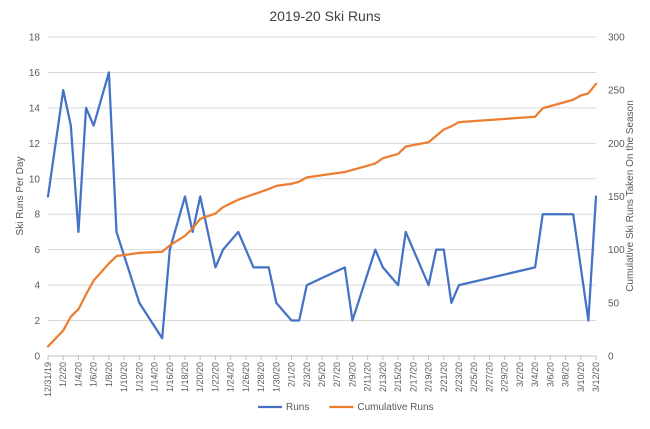 Image resolution: width=650 pixels, height=429 pixels. Describe the element at coordinates (37, 286) in the screenshot. I see `y-tick-label: 4` at that location.